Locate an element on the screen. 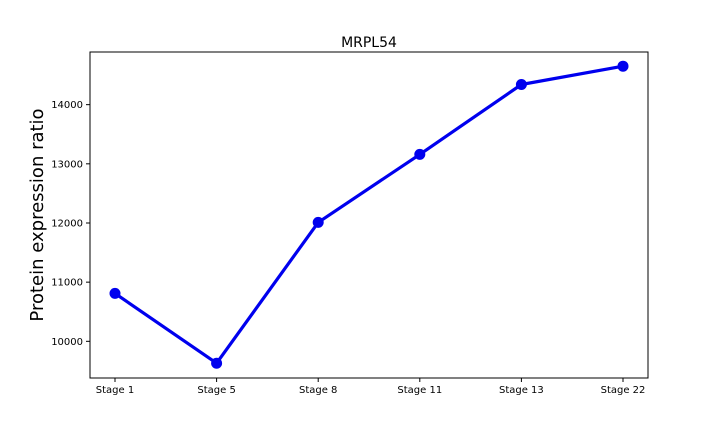  x-tick-label: Stage 22 is located at coordinates (623, 390).